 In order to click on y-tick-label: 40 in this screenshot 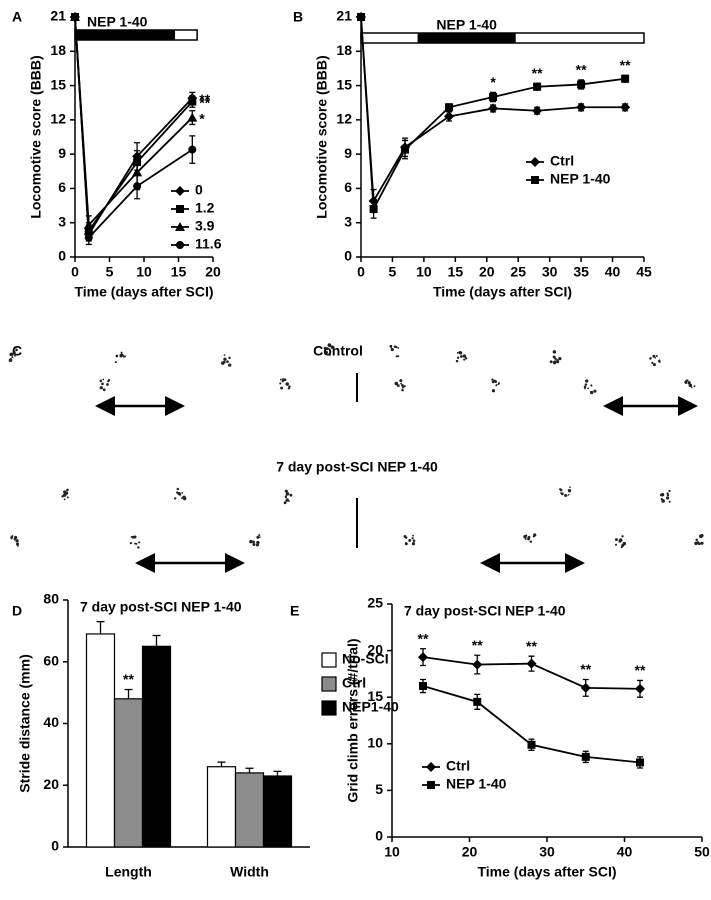, I will do `click(51, 722)`.